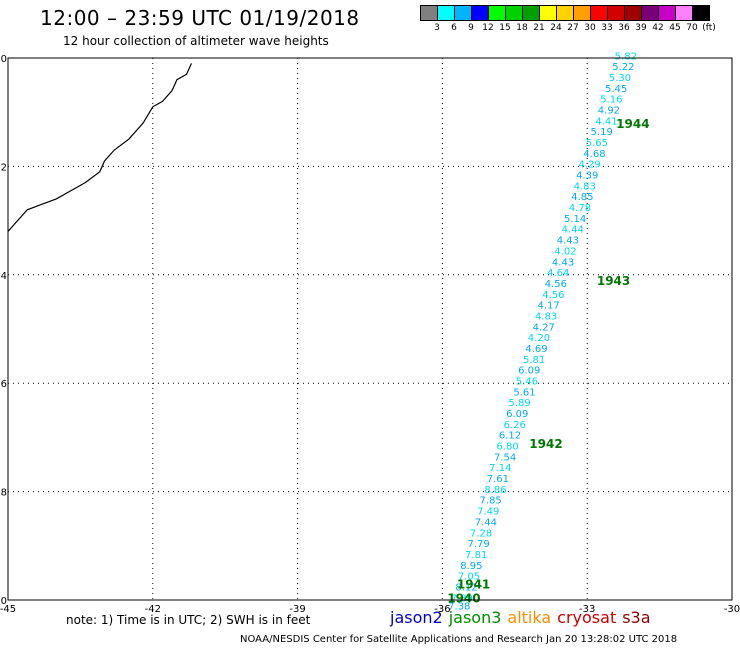 Image resolution: width=740 pixels, height=650 pixels. What do you see at coordinates (507, 447) in the screenshot?
I see `swh-value: 6.80` at bounding box center [507, 447].